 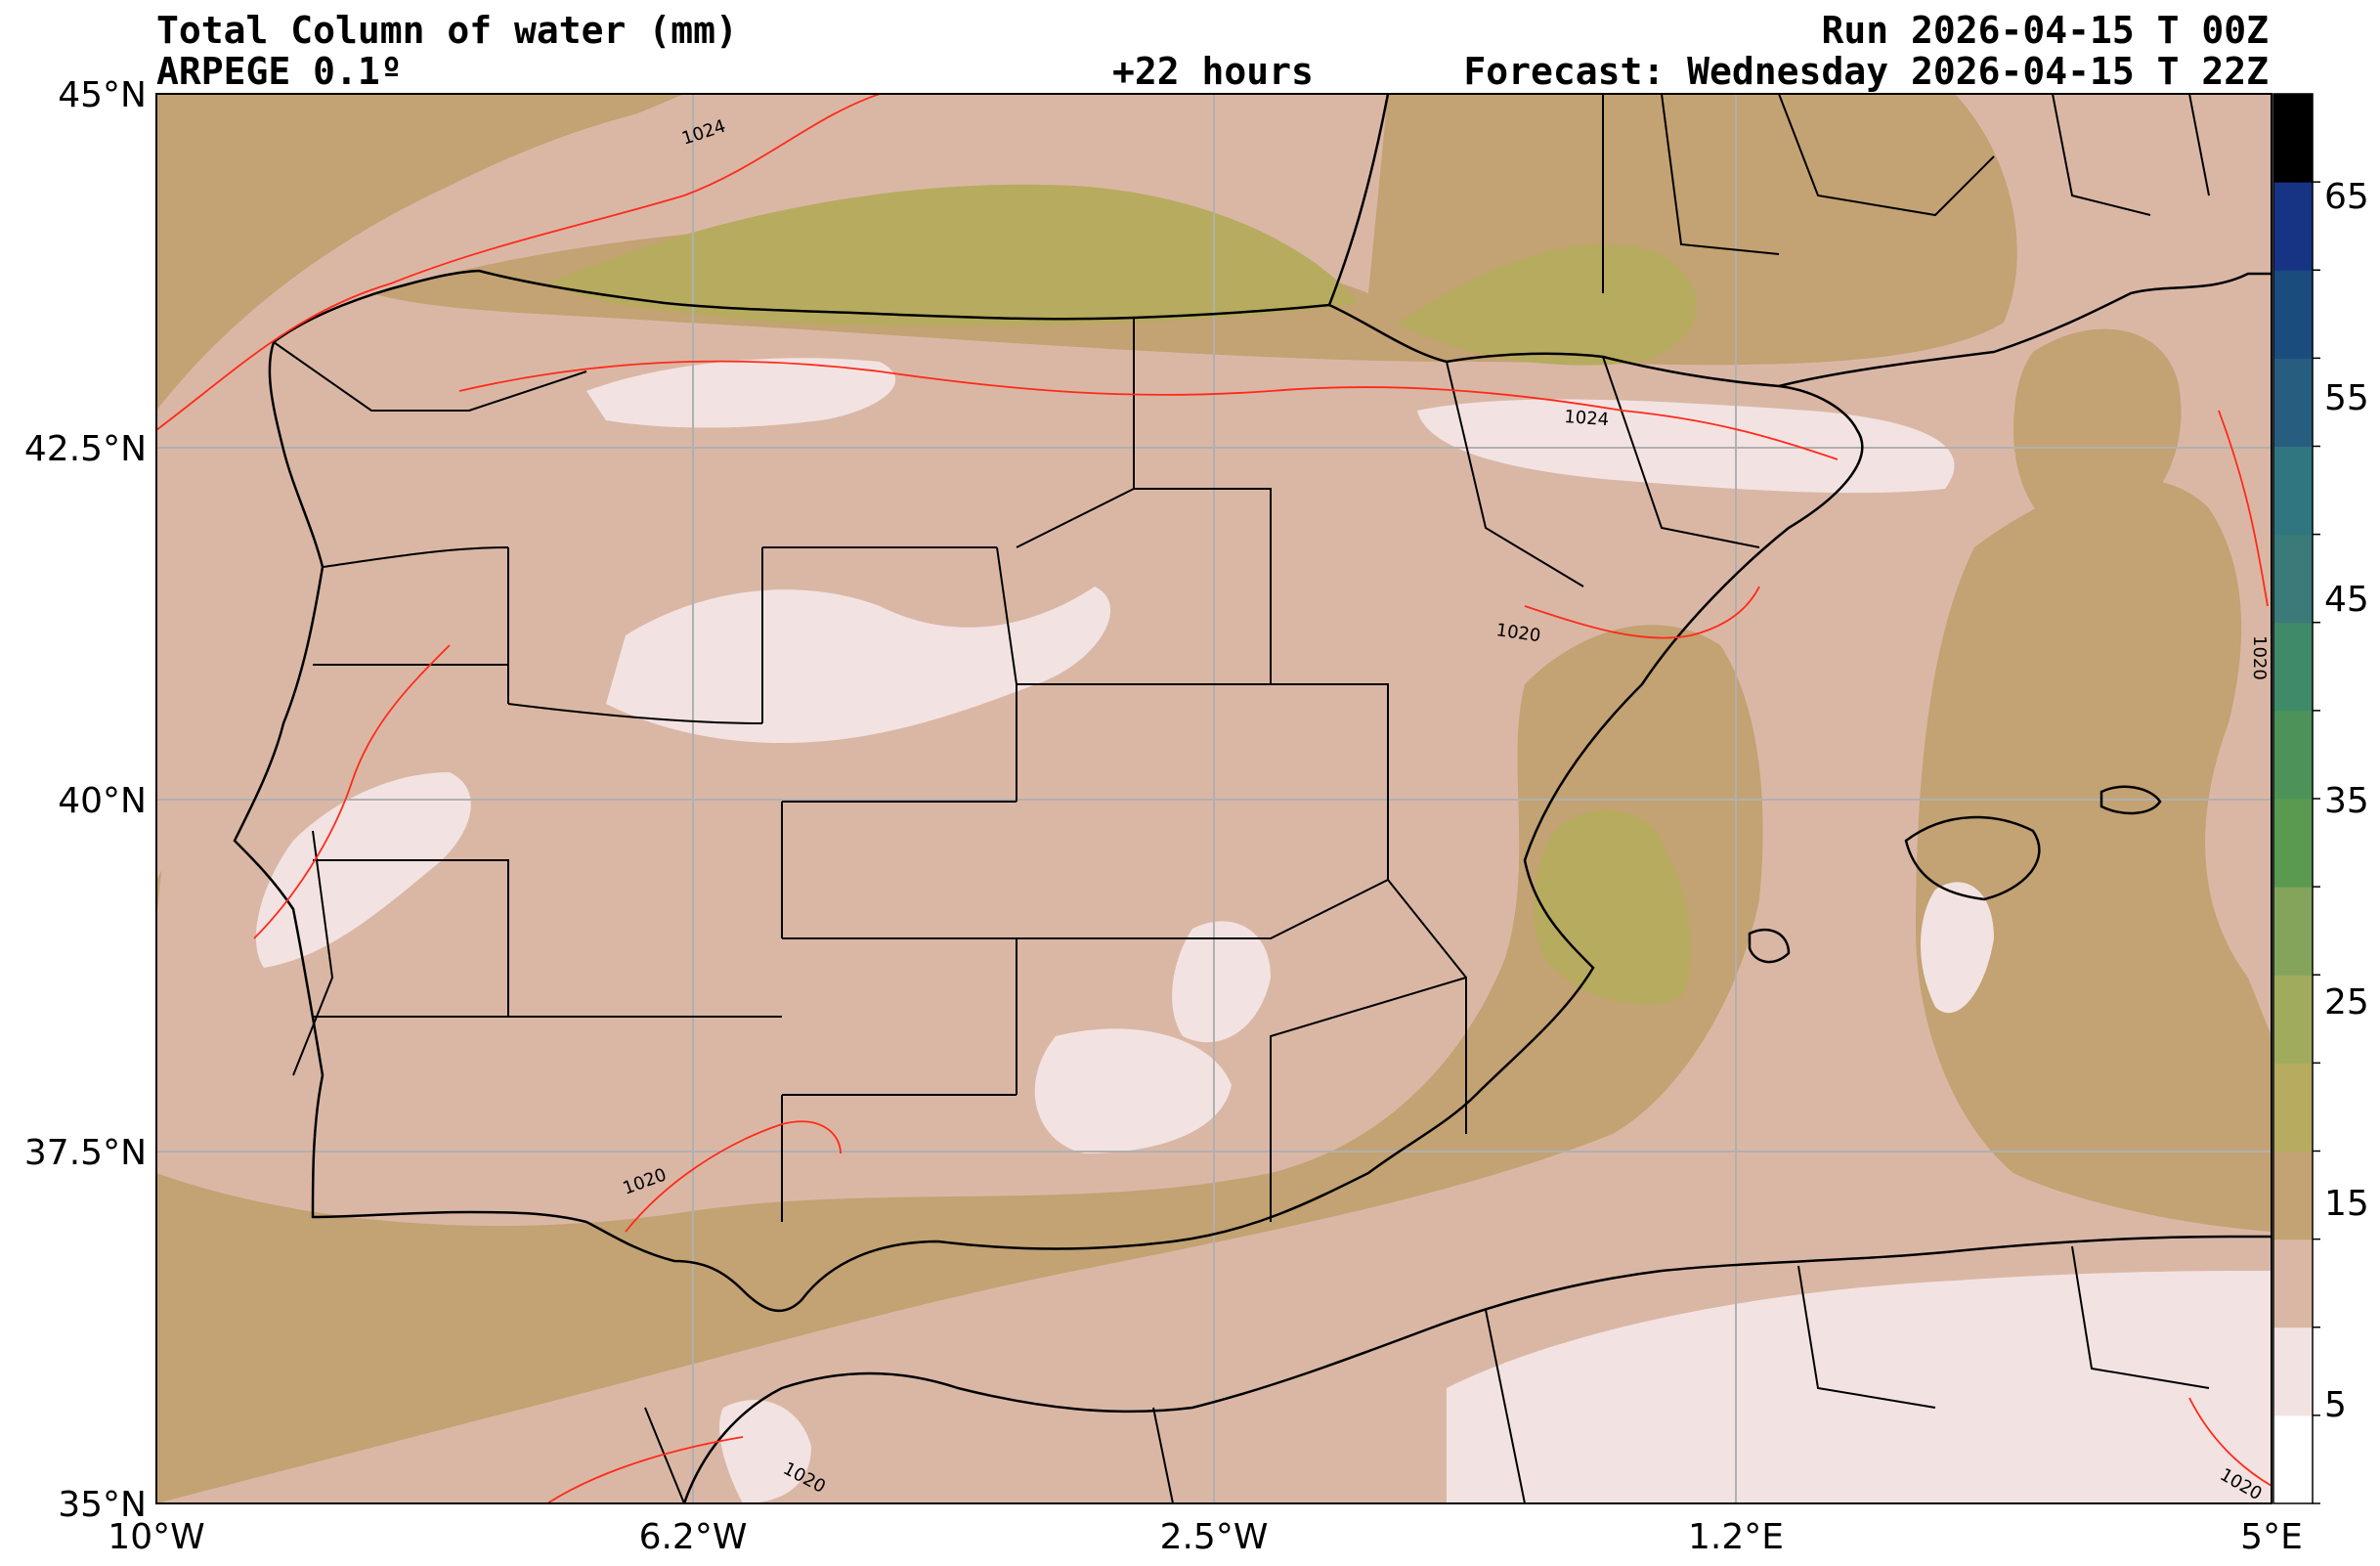 What do you see at coordinates (102, 1505) in the screenshot?
I see `lat-tick-label: 35°N` at bounding box center [102, 1505].